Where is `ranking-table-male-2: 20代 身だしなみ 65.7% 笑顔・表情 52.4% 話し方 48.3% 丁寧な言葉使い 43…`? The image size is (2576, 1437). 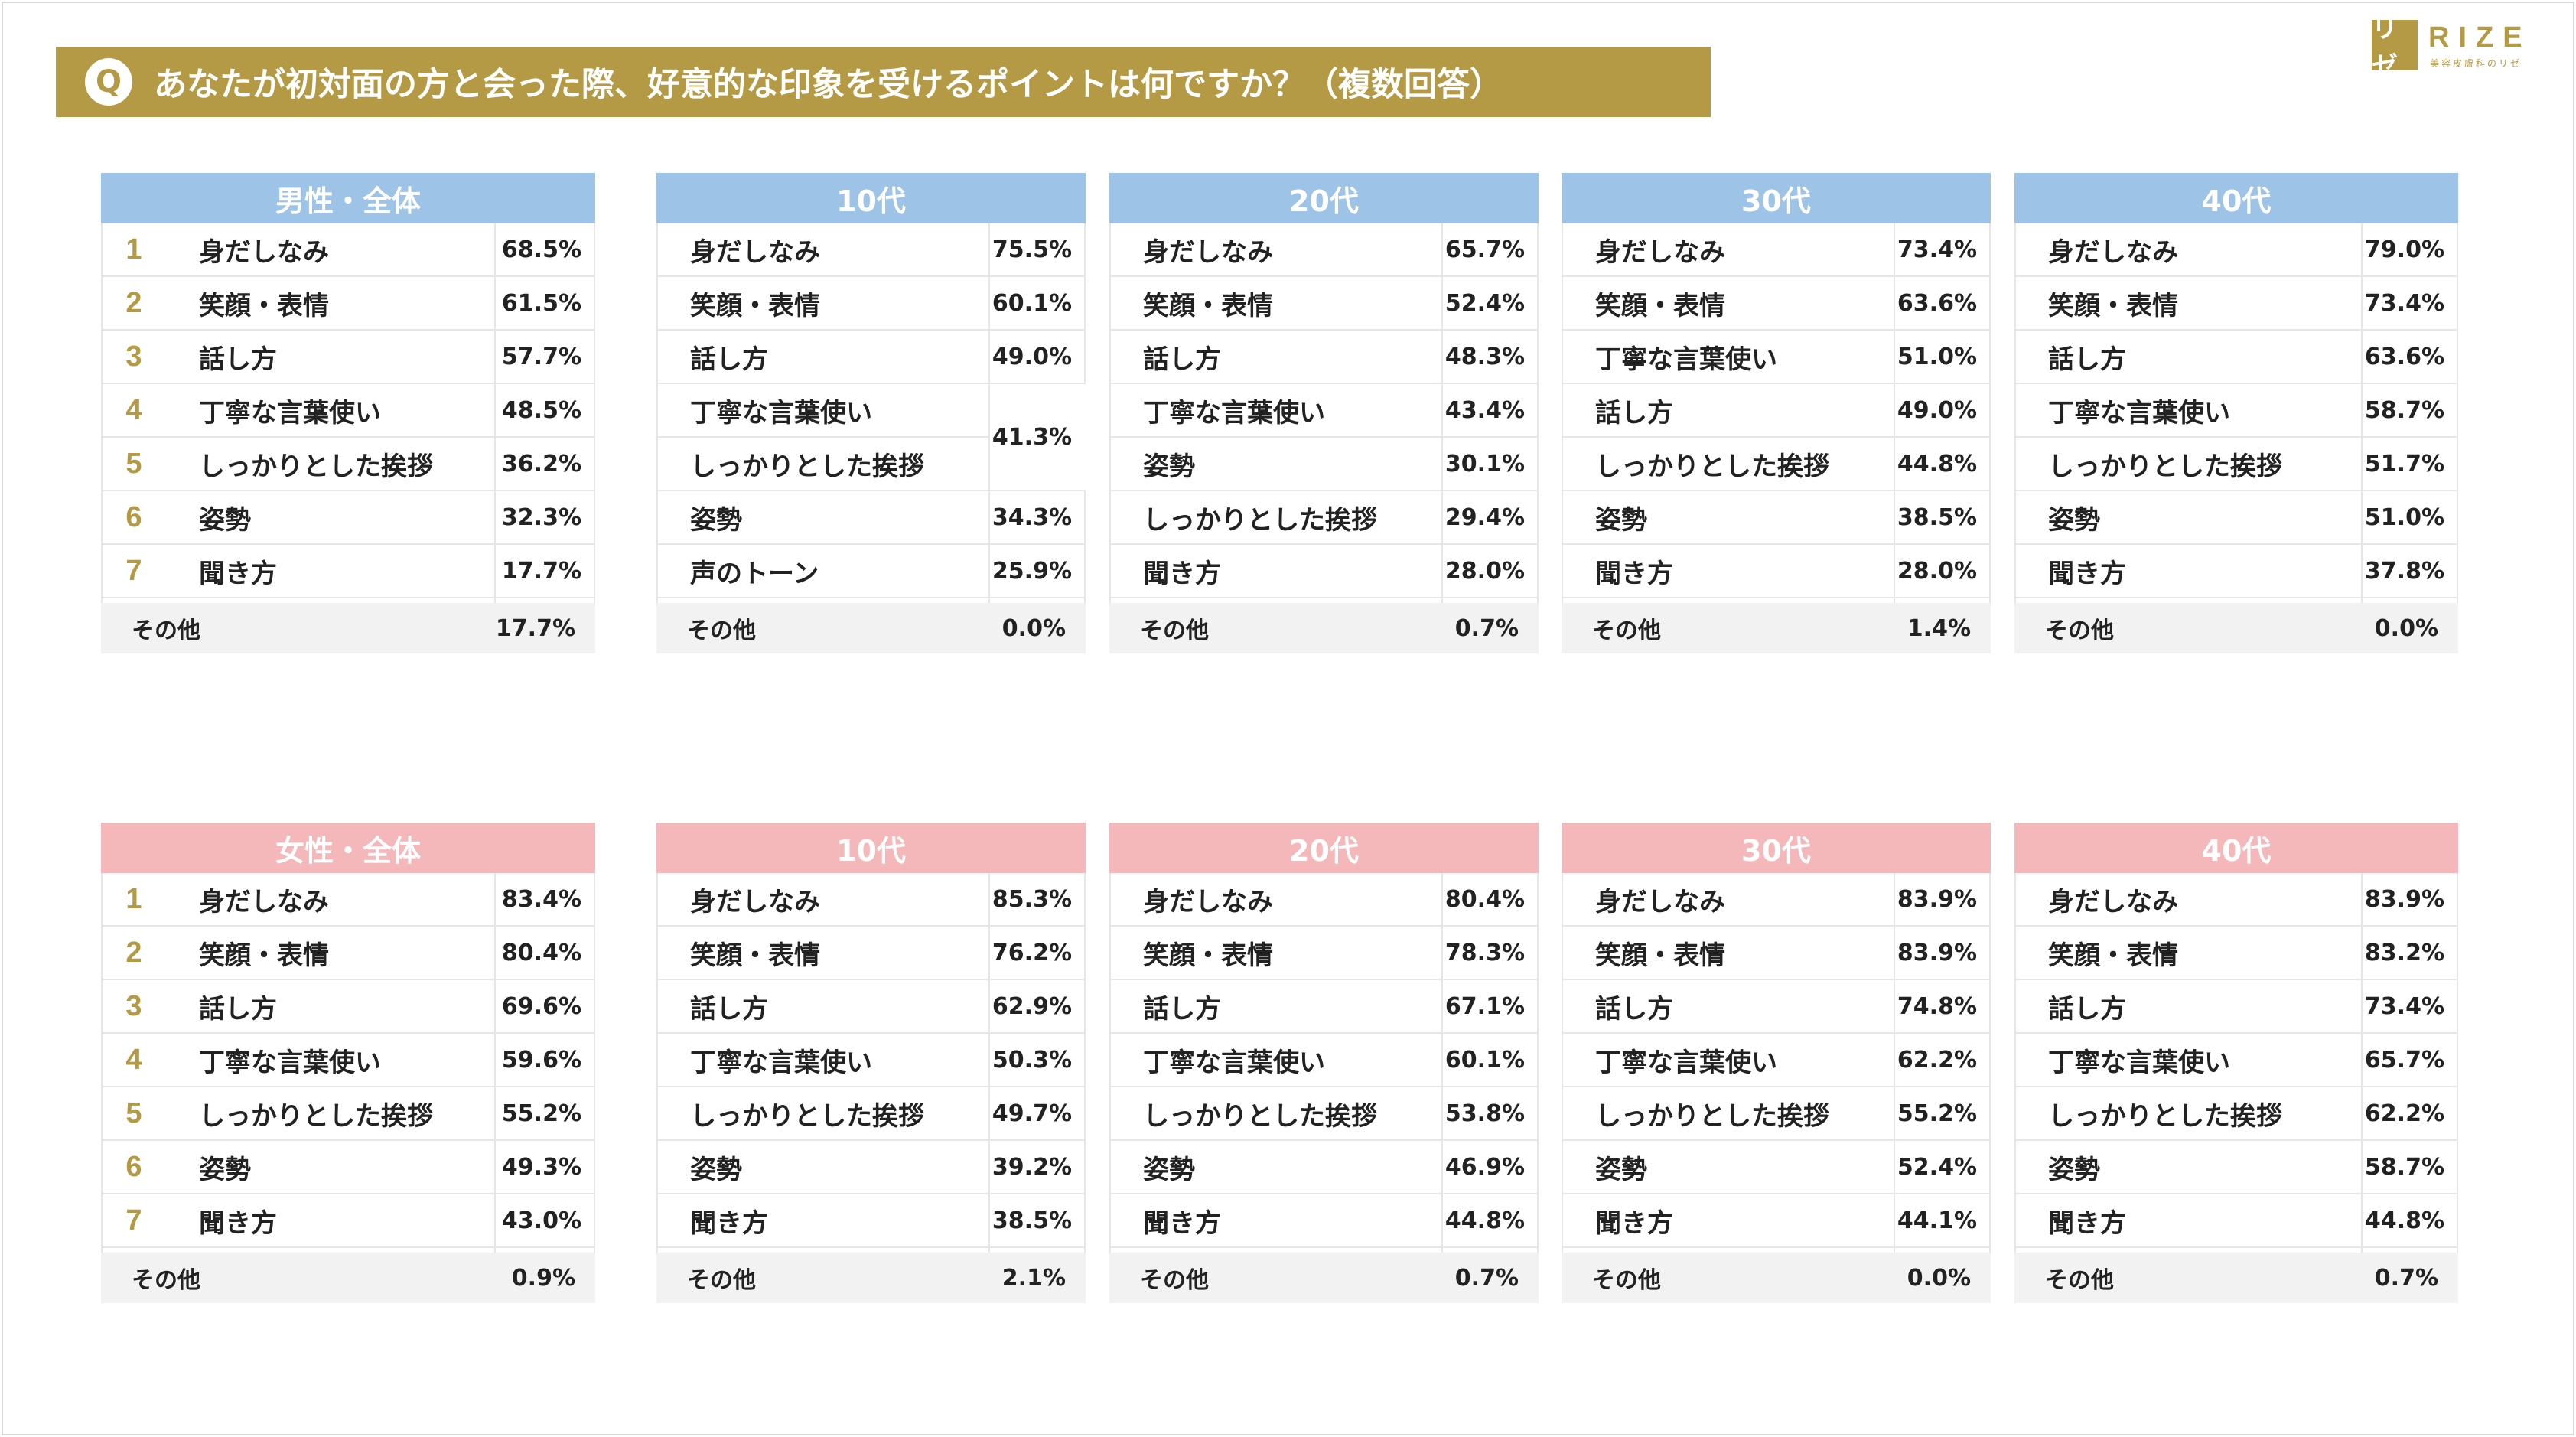 ranking-table-male-2: 20代 身だしなみ 65.7% 笑顔・表情 52.4% 話し方 48.3% 丁寧な言葉使い 43… is located at coordinates (1324, 413).